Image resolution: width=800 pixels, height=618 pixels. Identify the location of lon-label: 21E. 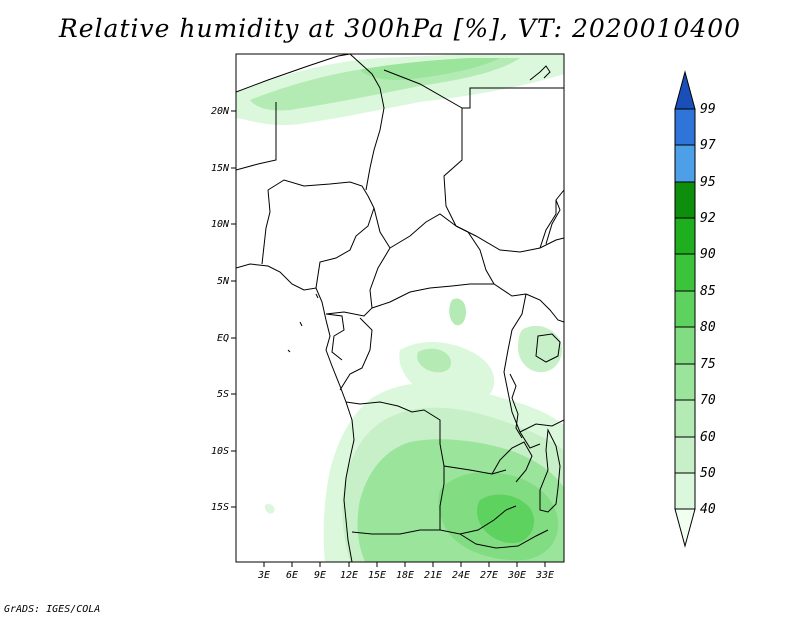
(433, 575).